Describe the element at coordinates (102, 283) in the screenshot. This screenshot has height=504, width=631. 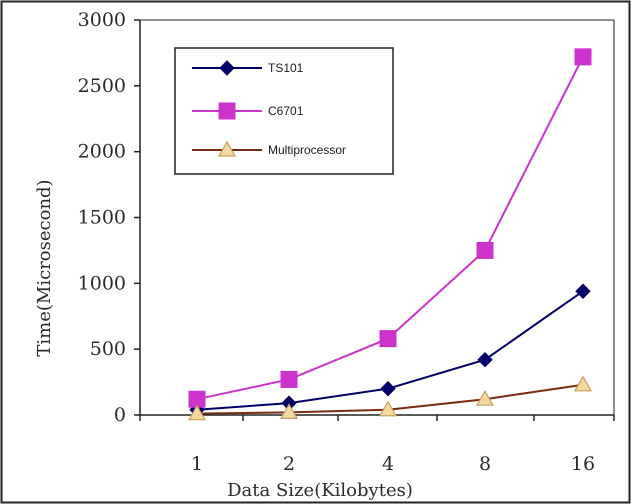
I see `y-tick-label: 1000` at that location.